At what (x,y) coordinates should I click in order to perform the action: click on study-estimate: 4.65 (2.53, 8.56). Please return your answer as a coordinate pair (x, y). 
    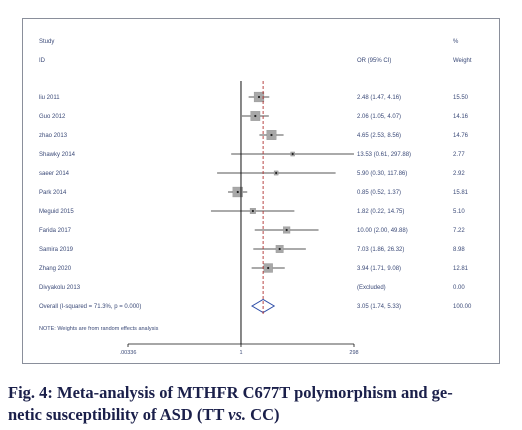
    Looking at the image, I should click on (379, 136).